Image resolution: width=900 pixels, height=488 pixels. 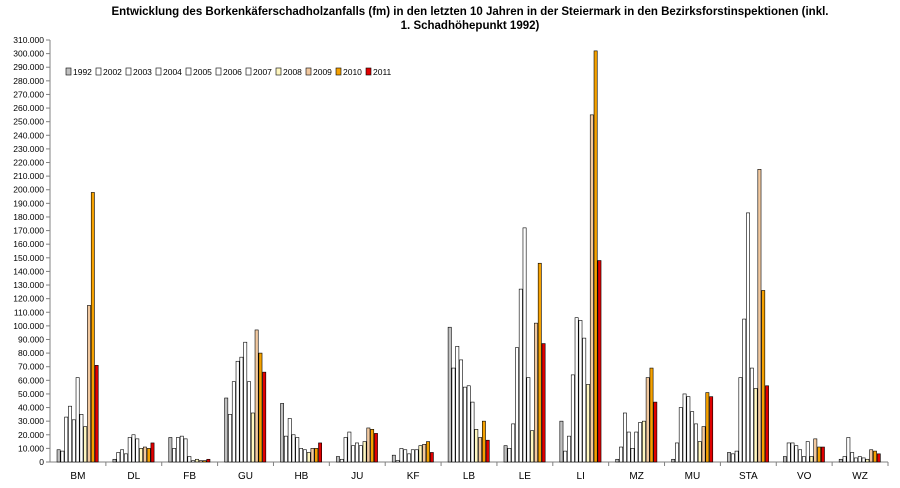 What do you see at coordinates (31, 435) in the screenshot?
I see `y-tick-label: 20.000` at bounding box center [31, 435].